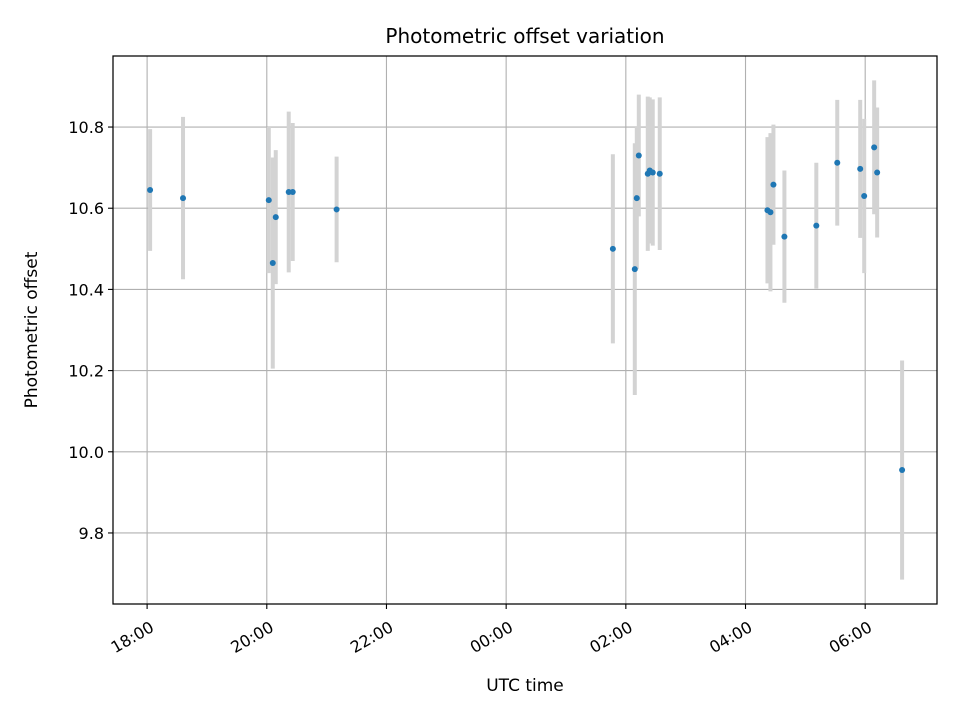 The height and width of the screenshot is (720, 960). Describe the element at coordinates (610, 637) in the screenshot. I see `x-tick-label: 02:00` at that location.